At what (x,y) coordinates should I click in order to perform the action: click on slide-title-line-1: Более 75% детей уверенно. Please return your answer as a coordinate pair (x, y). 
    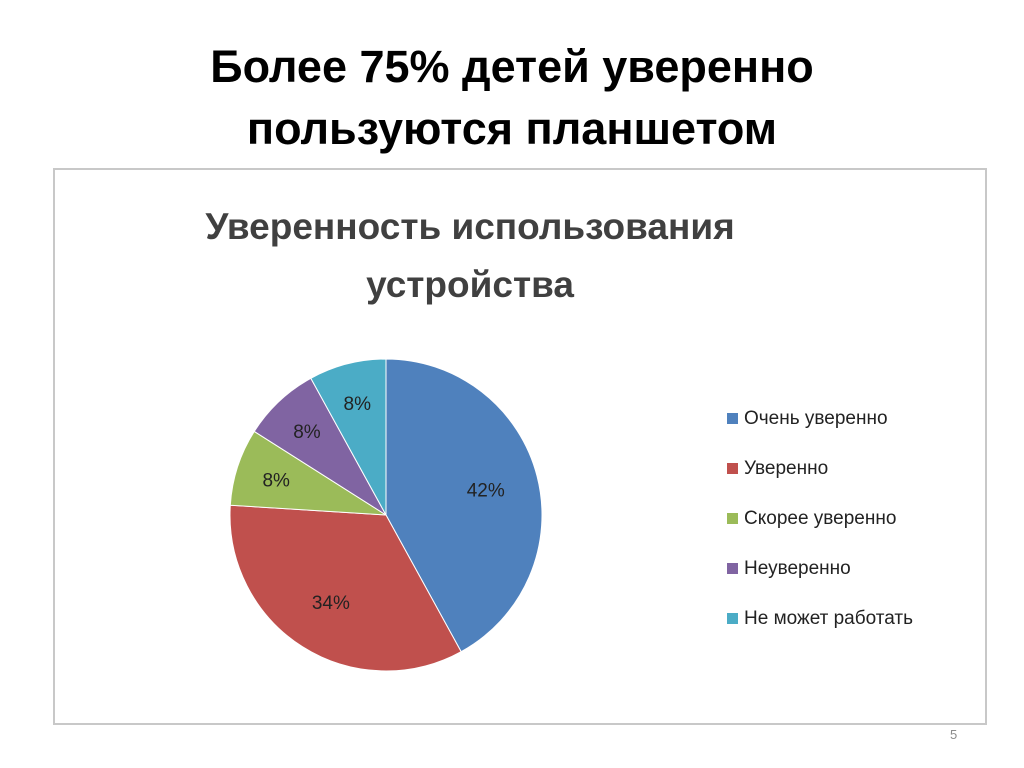
    Looking at the image, I should click on (512, 66).